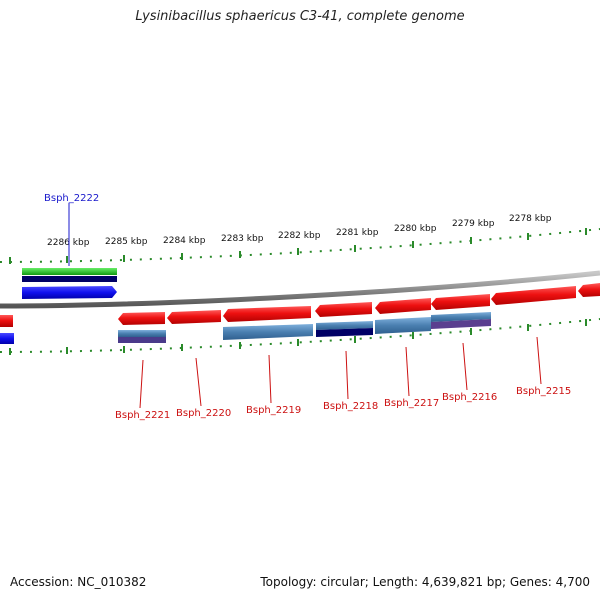 Image resolution: width=600 pixels, height=600 pixels. I want to click on gene-label-bsph-2216: Bsph_2216, so click(469, 397).